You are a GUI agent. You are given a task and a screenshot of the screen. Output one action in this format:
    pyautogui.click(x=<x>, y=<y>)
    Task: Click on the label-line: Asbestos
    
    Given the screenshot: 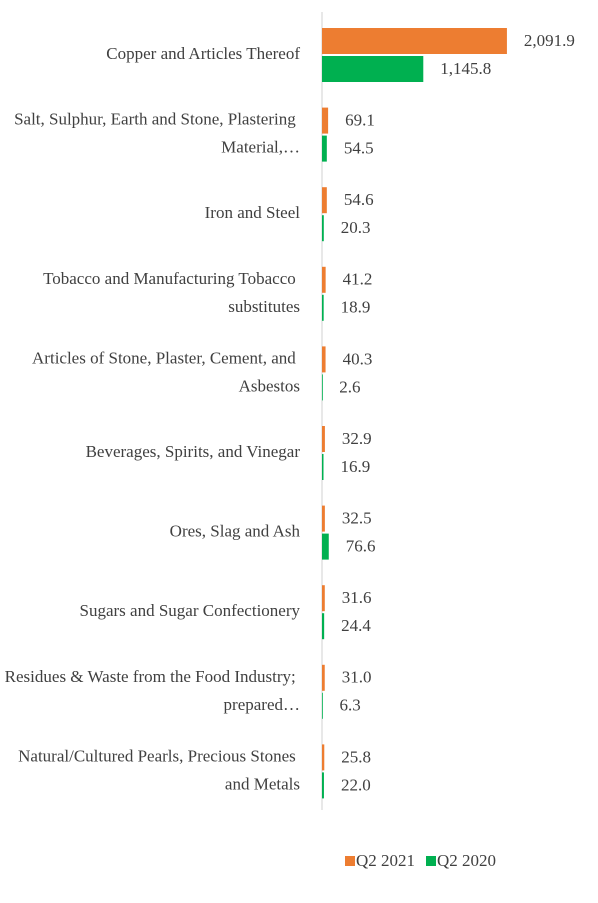 What is the action you would take?
    pyautogui.click(x=269, y=385)
    